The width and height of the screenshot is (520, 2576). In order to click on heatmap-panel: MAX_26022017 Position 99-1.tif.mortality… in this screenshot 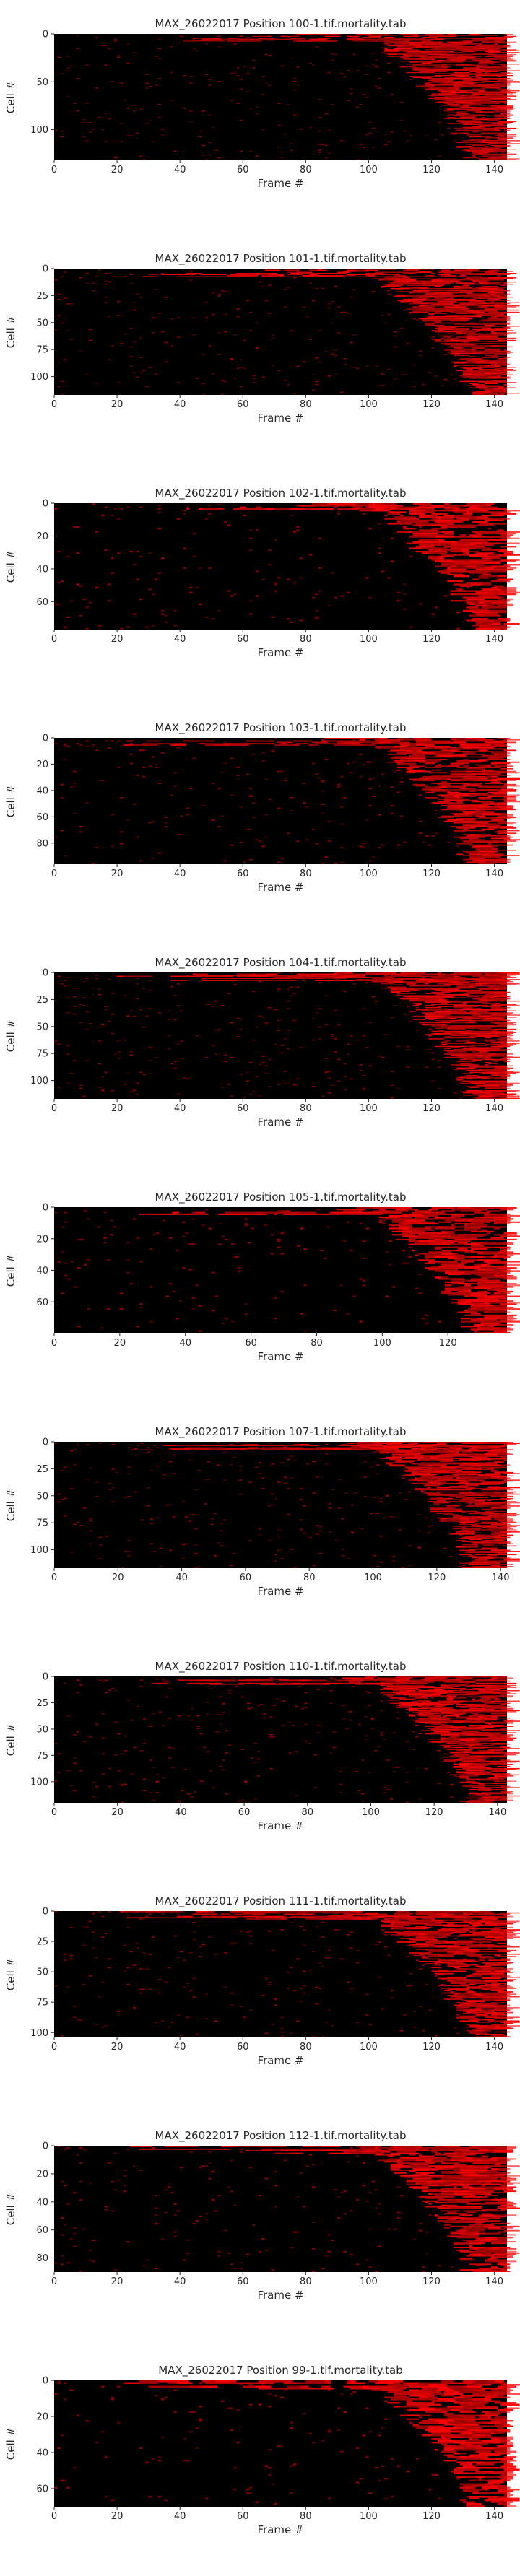, I will do `click(262, 2450)`.